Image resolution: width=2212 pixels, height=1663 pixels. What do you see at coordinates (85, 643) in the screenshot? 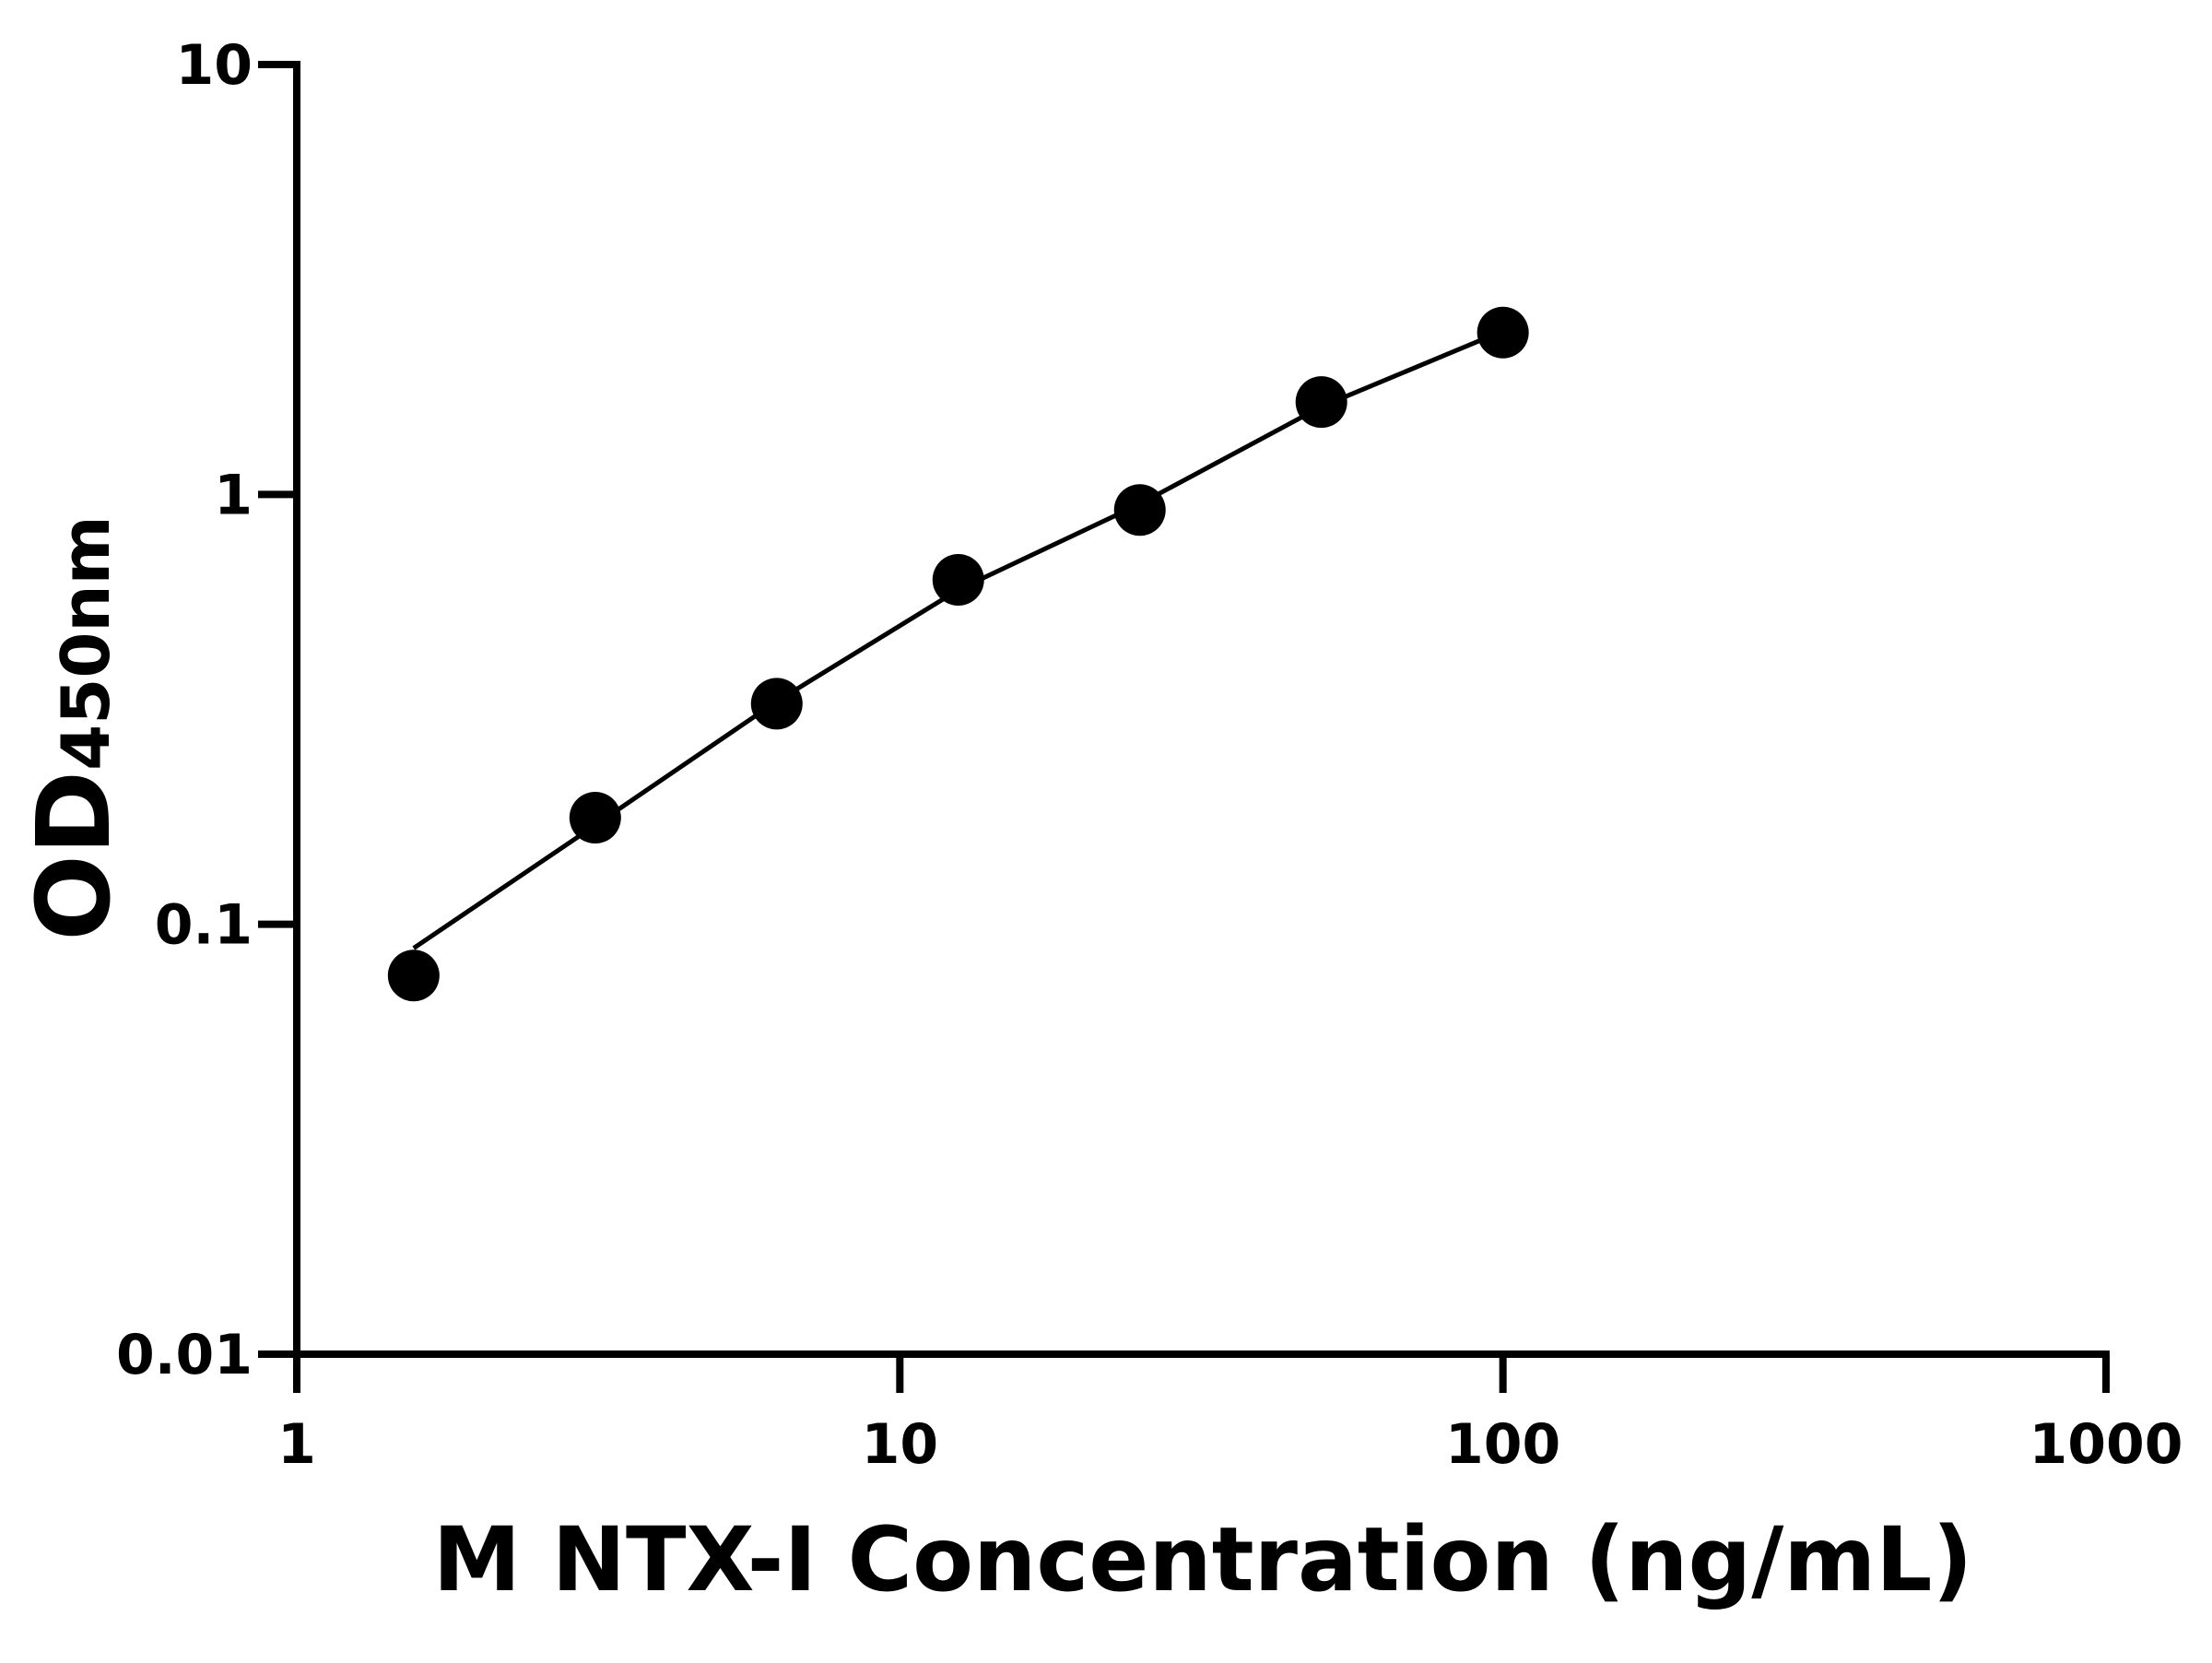
I see `y-axis-label-sub: 450nm` at bounding box center [85, 643].